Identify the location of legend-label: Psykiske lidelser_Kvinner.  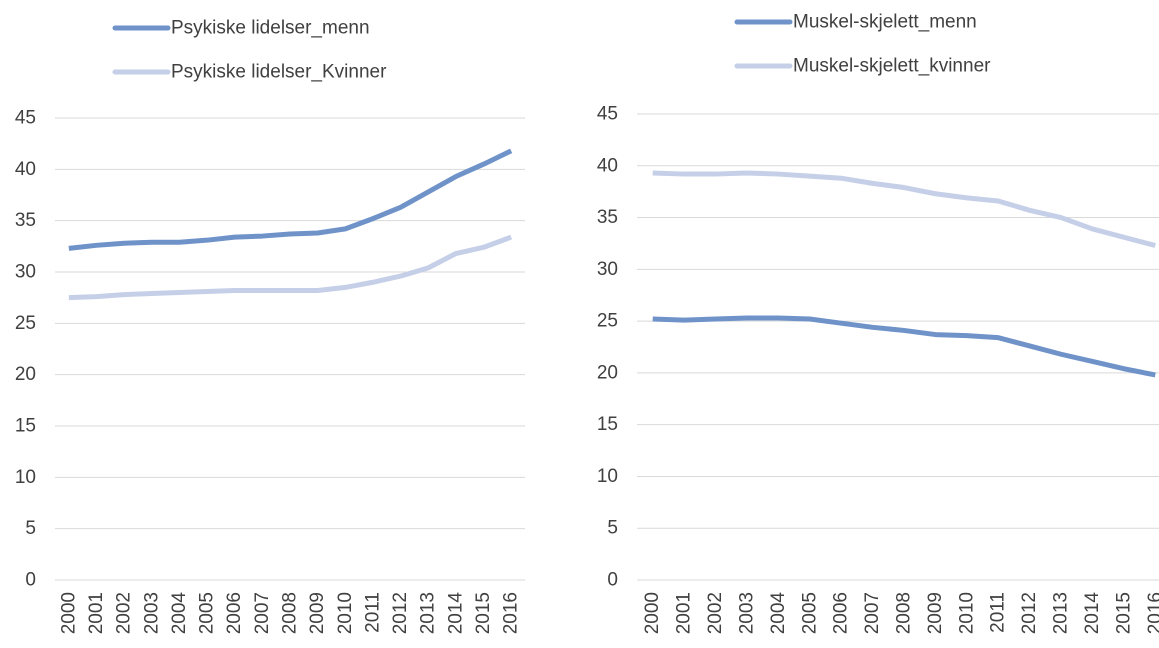
(279, 72).